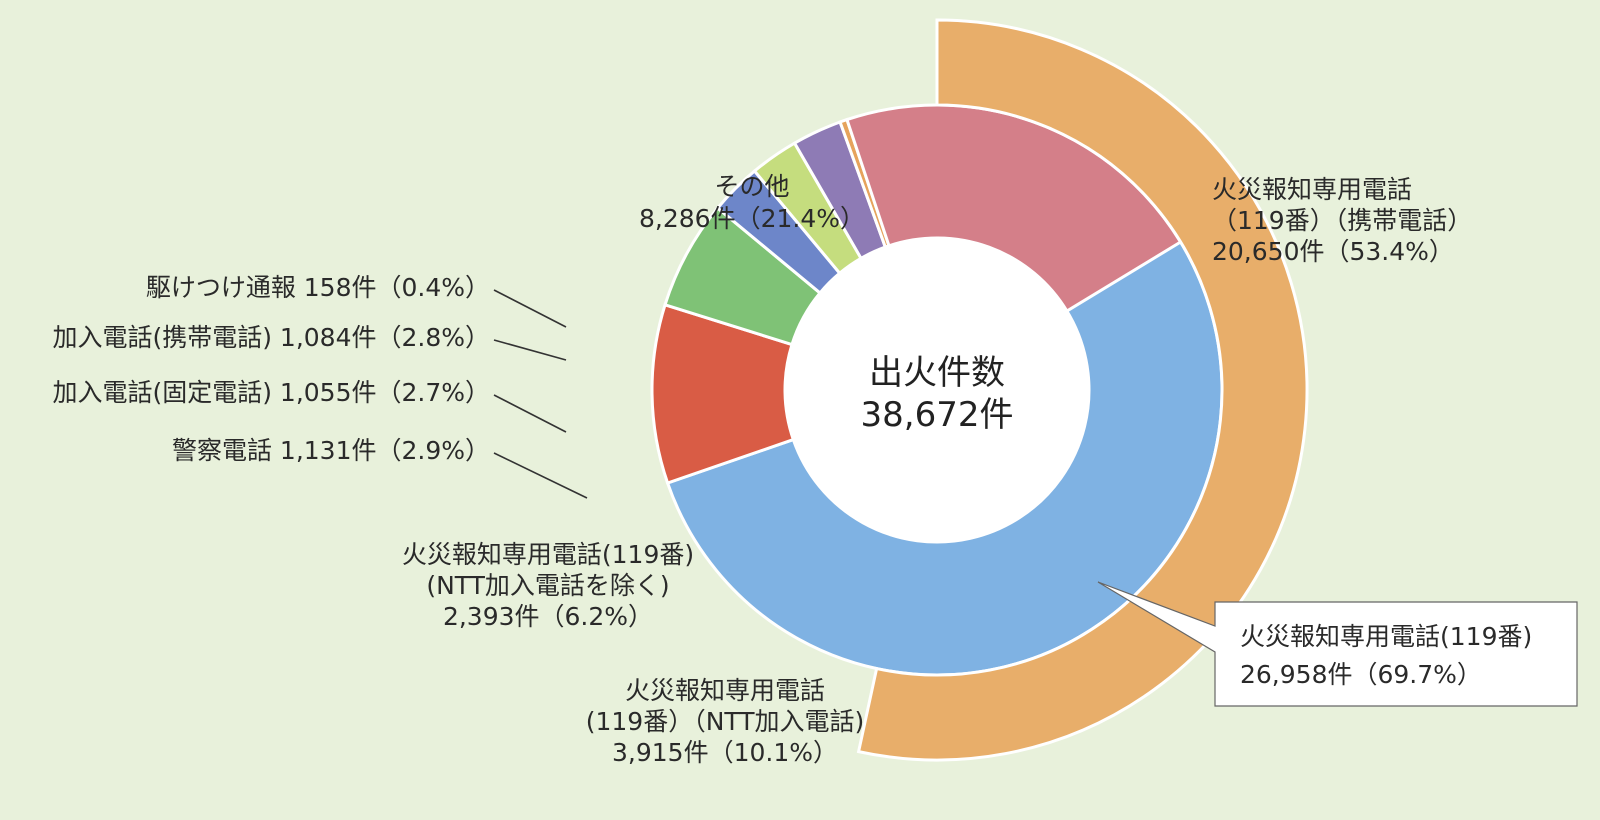 This screenshot has height=820, width=1600. I want to click on label-other-line-1: 8,286件（21.4%）, so click(752, 218).